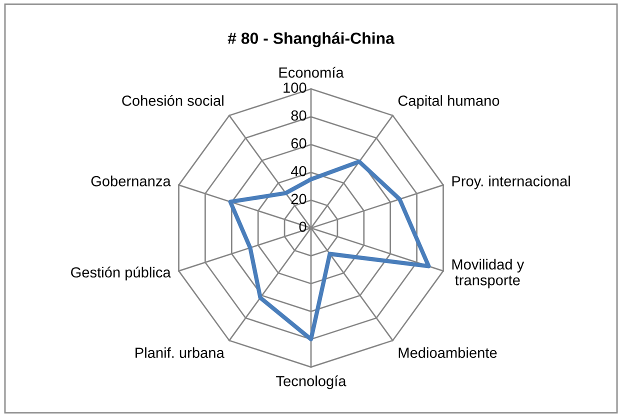  Describe the element at coordinates (131, 181) in the screenshot. I see `spoke-label: Gobernanza` at that location.